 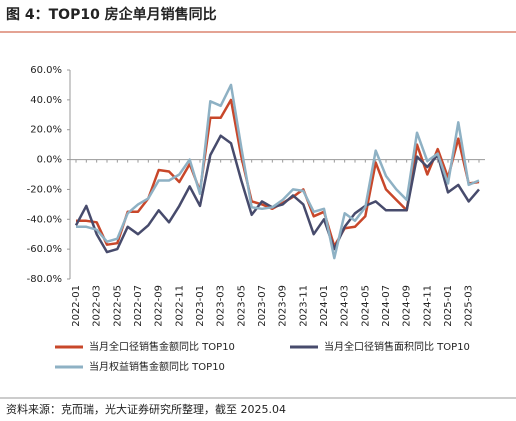 I want to click on x-tick-label: 2025-03, so click(x=469, y=306).